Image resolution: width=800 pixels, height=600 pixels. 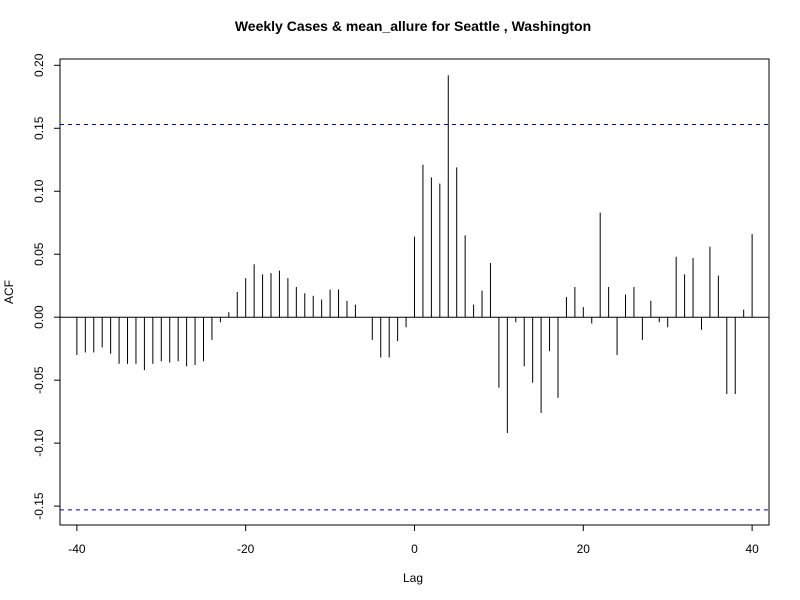 I want to click on y-tick-label: 0.15, so click(x=39, y=128).